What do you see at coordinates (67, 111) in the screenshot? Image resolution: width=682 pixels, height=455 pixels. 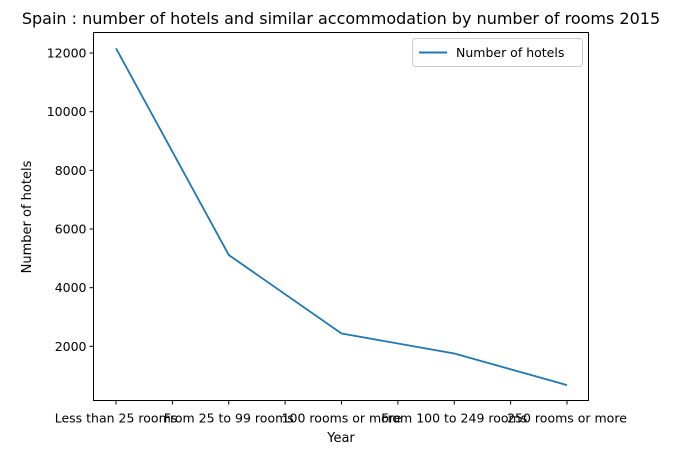 I see `y-tick-label: 10000` at bounding box center [67, 111].